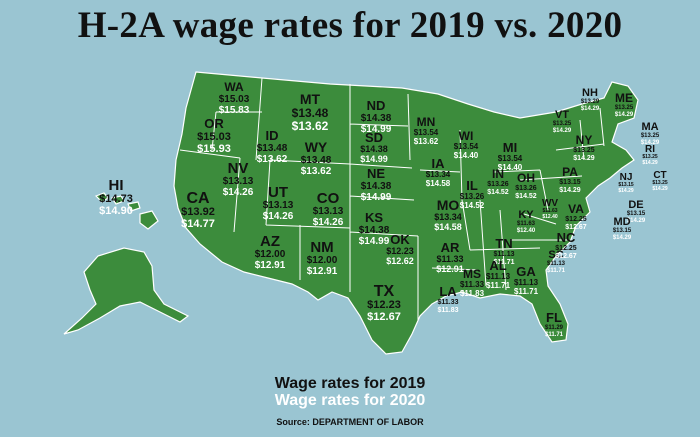  I want to click on state-abbr: MD, so click(621, 222).